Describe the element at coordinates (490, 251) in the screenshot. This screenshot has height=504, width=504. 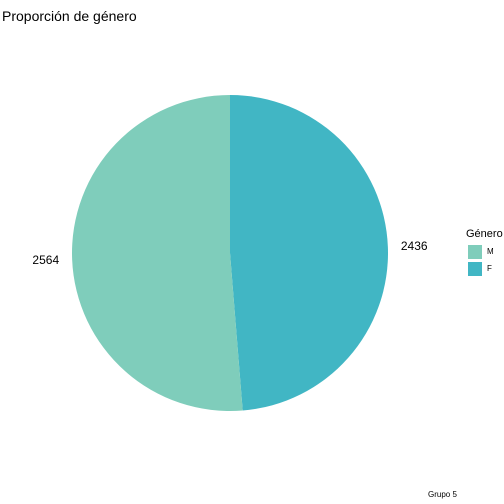
I see `legend-label-m: M` at that location.